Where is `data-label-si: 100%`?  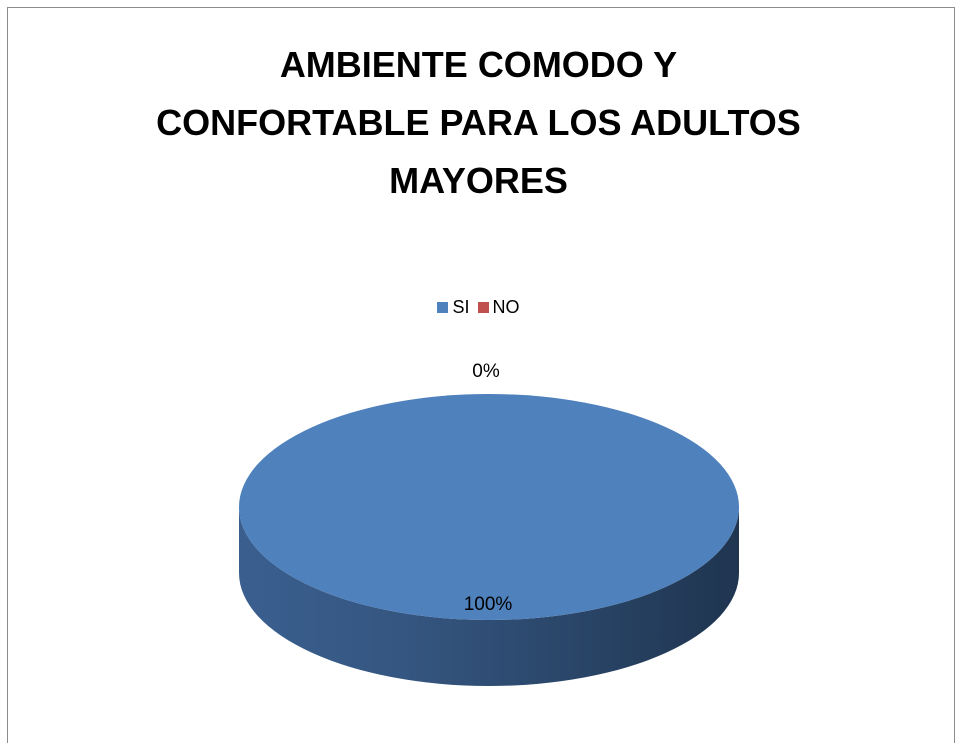 data-label-si: 100% is located at coordinates (488, 604).